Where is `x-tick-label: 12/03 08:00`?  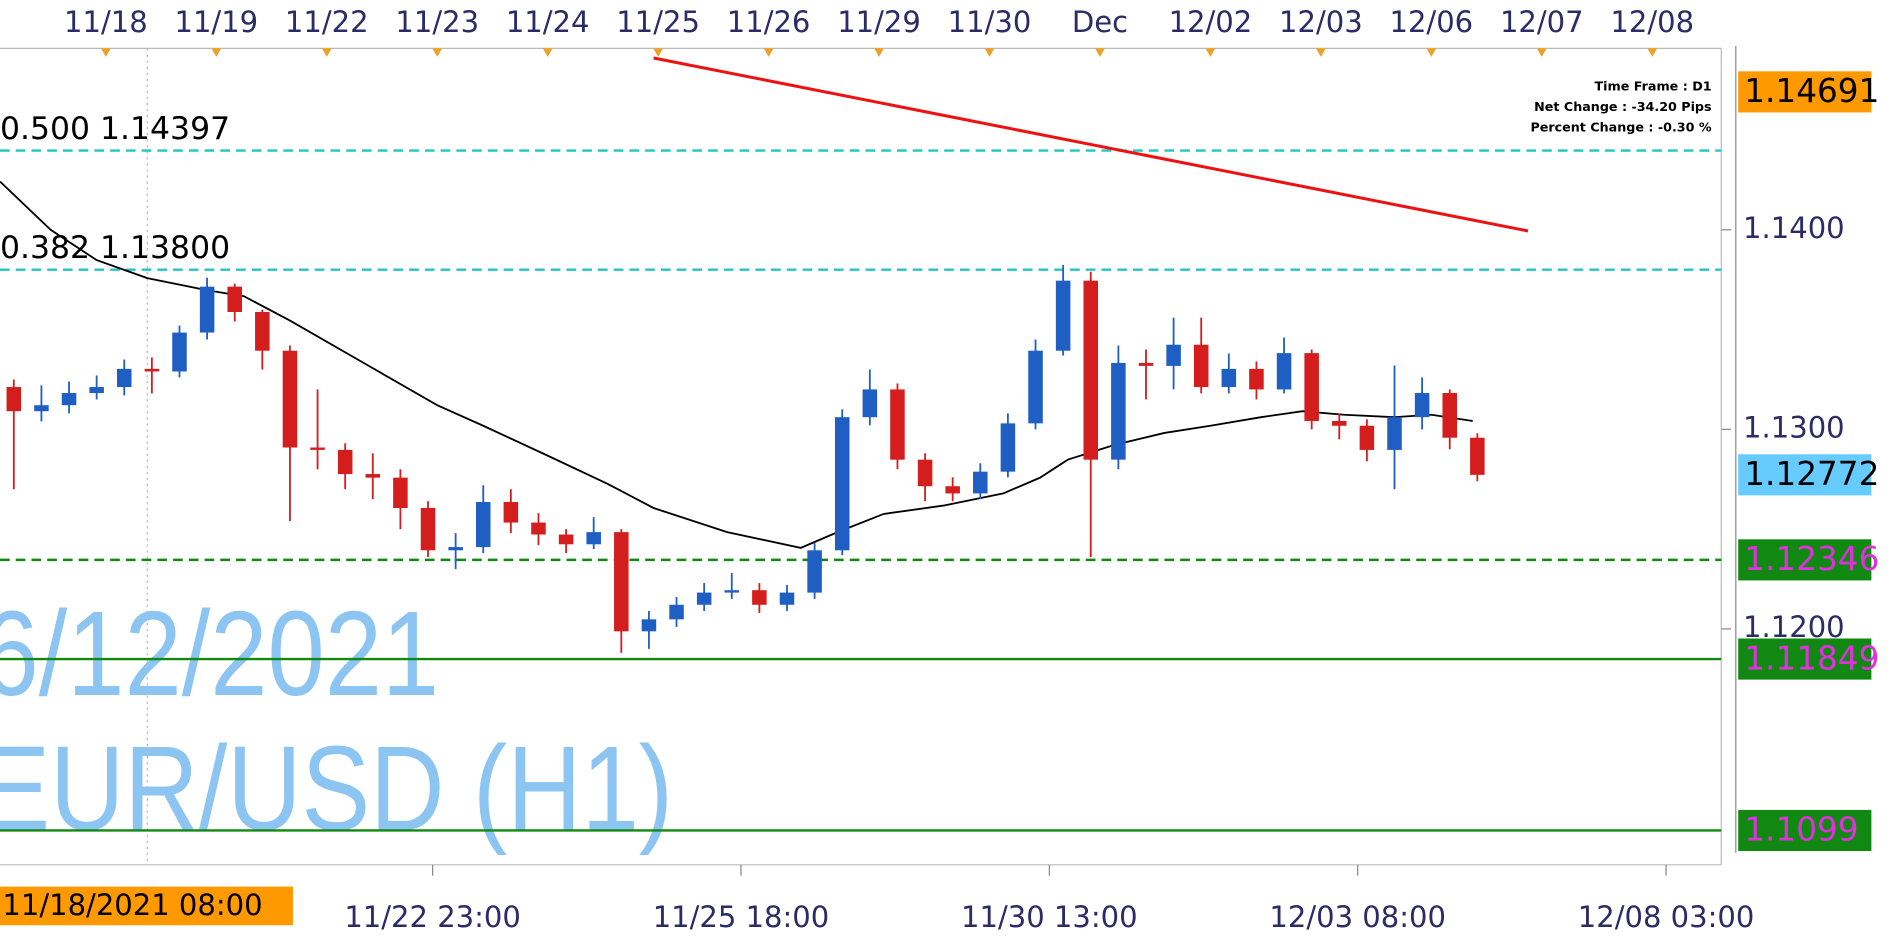
x-tick-label: 12/03 08:00 is located at coordinates (1357, 917).